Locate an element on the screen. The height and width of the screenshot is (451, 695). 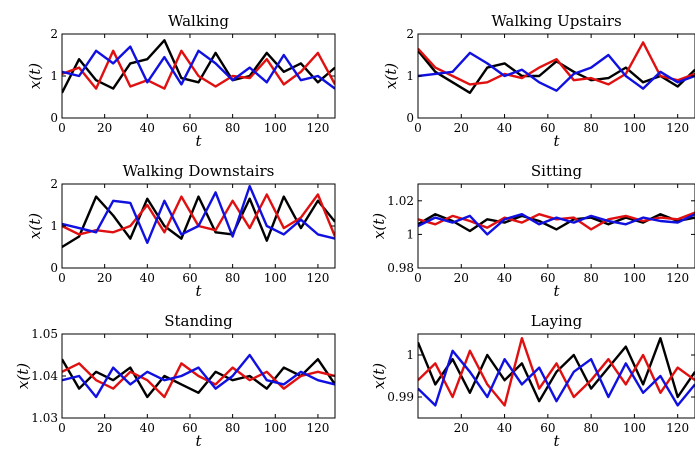
panel-title: Walking is located at coordinates (198, 21).